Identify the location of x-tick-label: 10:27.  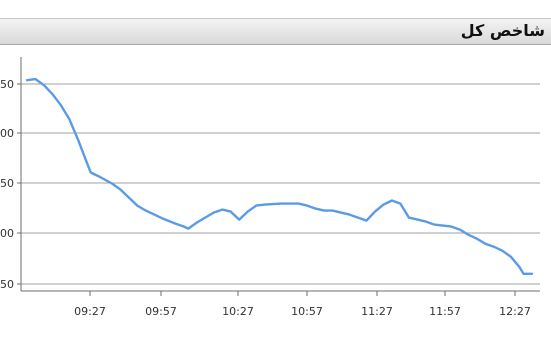
(238, 311).